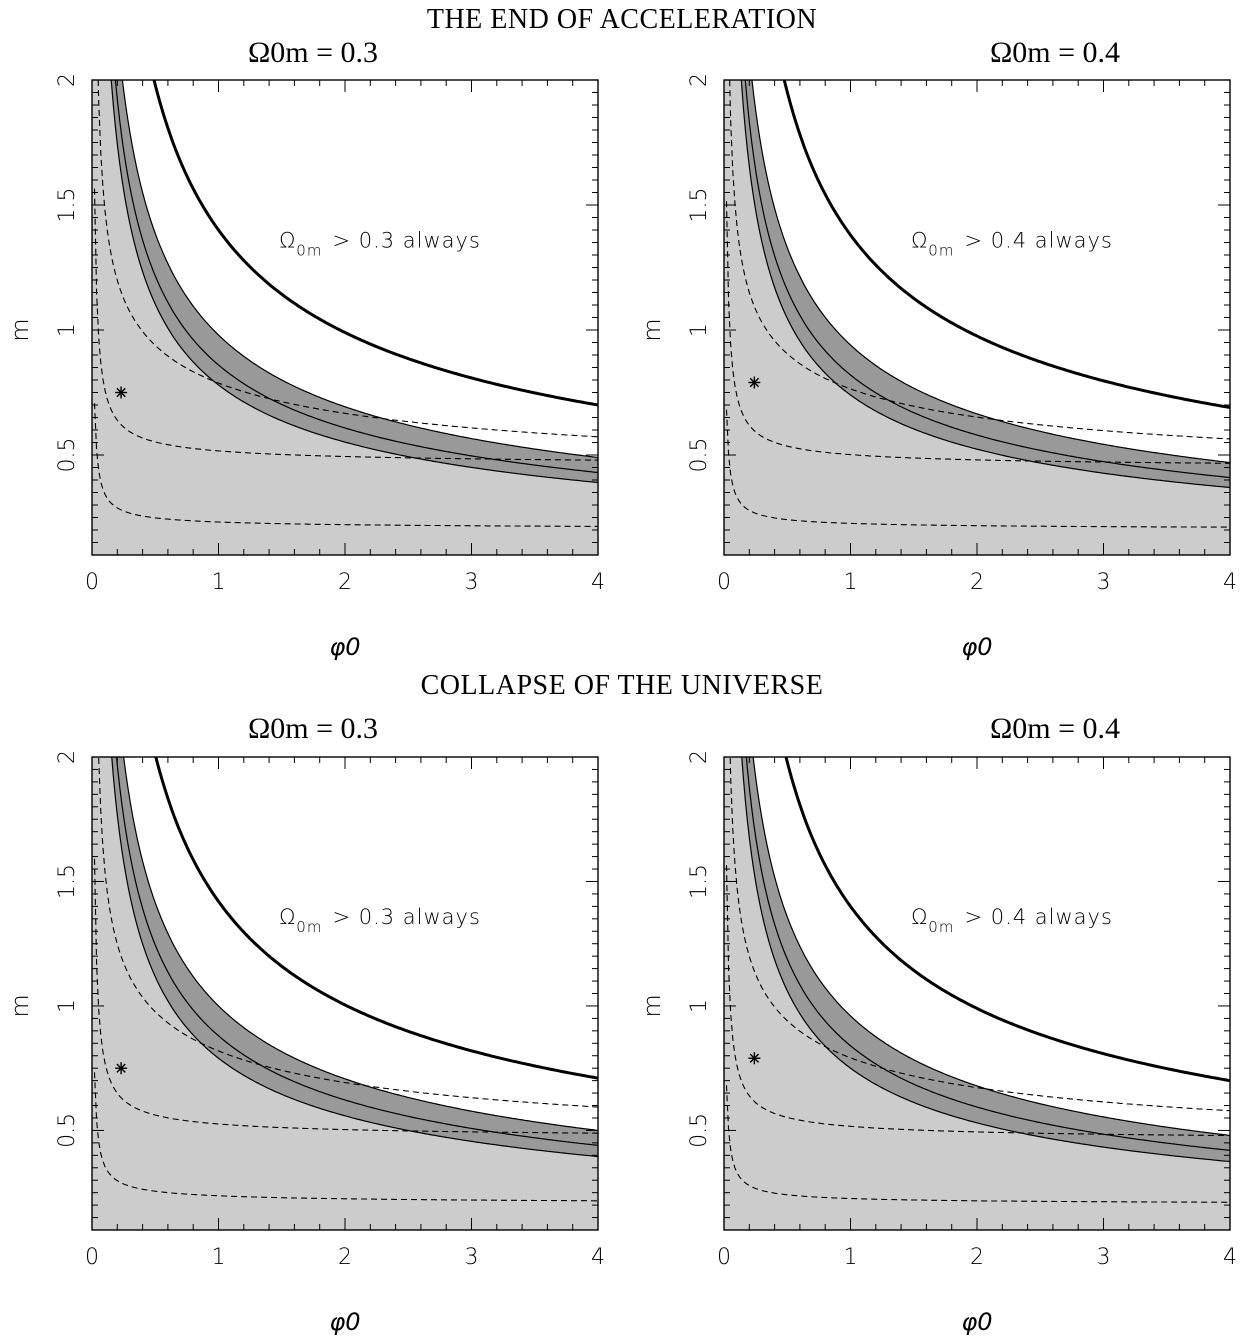 This screenshot has width=1244, height=1337. What do you see at coordinates (1055, 52) in the screenshot?
I see `panel-title-top-right: Ω0m = 0.4` at bounding box center [1055, 52].